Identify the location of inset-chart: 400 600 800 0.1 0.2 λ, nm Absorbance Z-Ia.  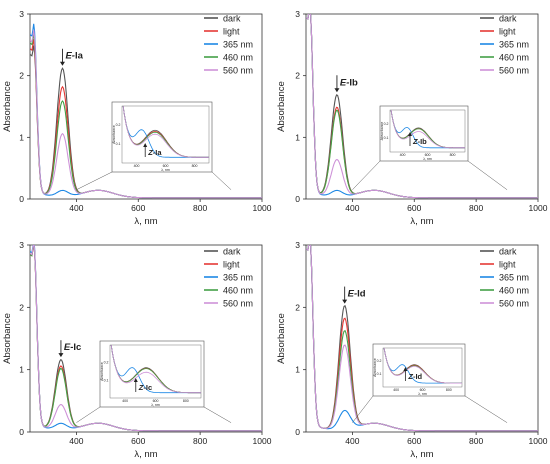
(162, 137).